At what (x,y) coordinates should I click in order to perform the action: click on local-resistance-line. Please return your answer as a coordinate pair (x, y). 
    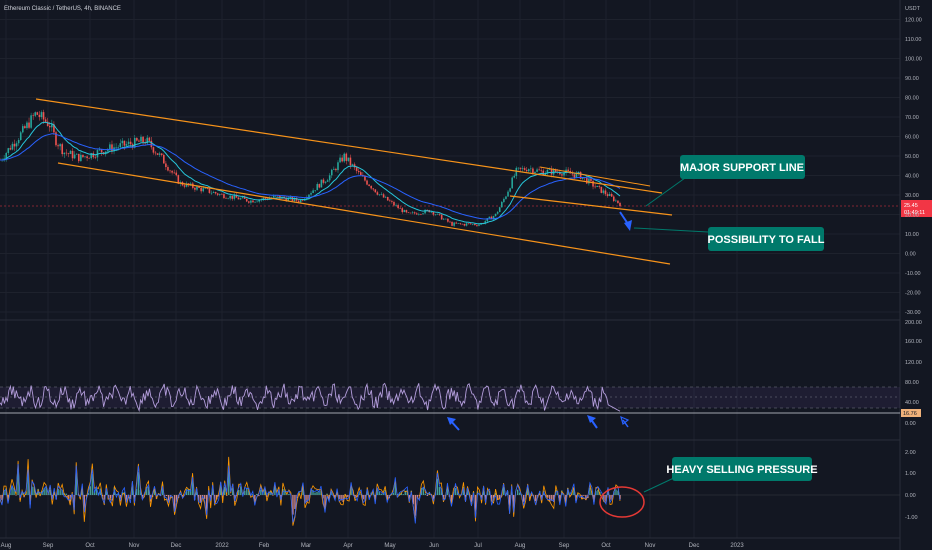
    Looking at the image, I should click on (595, 176).